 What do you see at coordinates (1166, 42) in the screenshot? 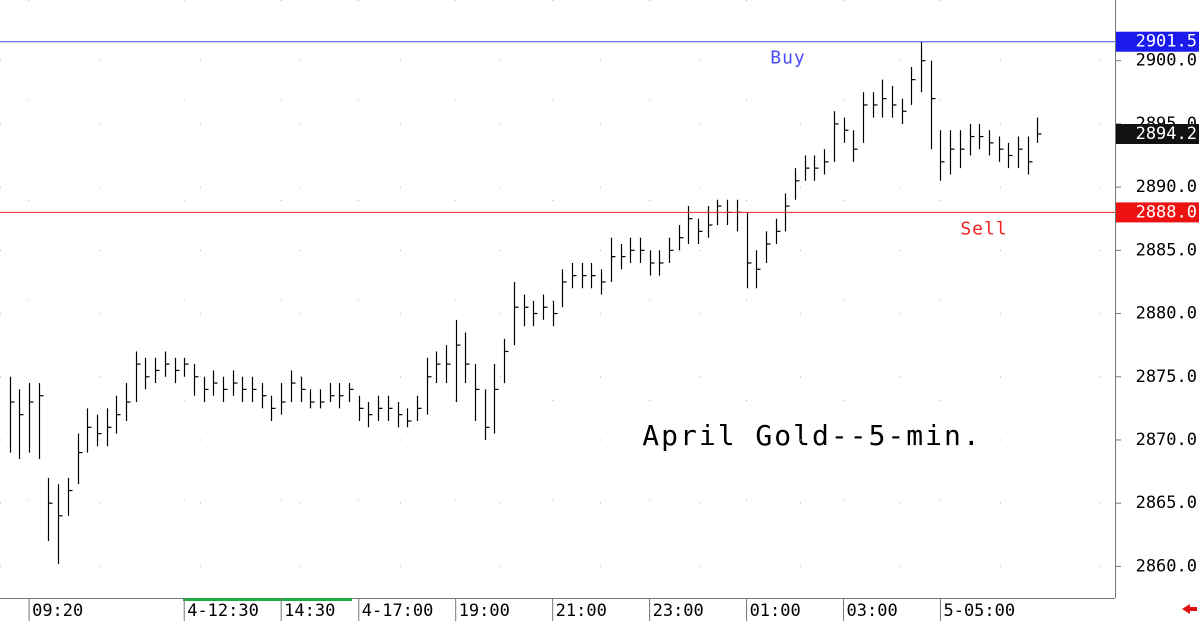
I see `level-label: 2901.5` at bounding box center [1166, 42].